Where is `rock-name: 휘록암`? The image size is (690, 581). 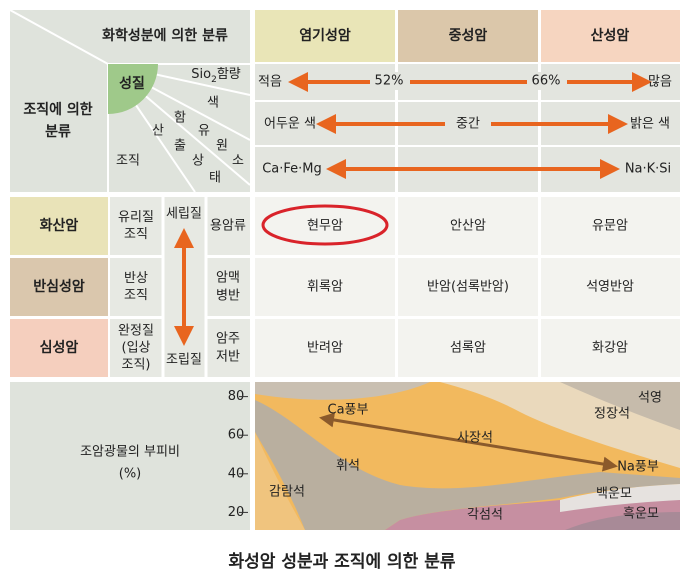 rock-name: 휘록암 is located at coordinates (325, 287).